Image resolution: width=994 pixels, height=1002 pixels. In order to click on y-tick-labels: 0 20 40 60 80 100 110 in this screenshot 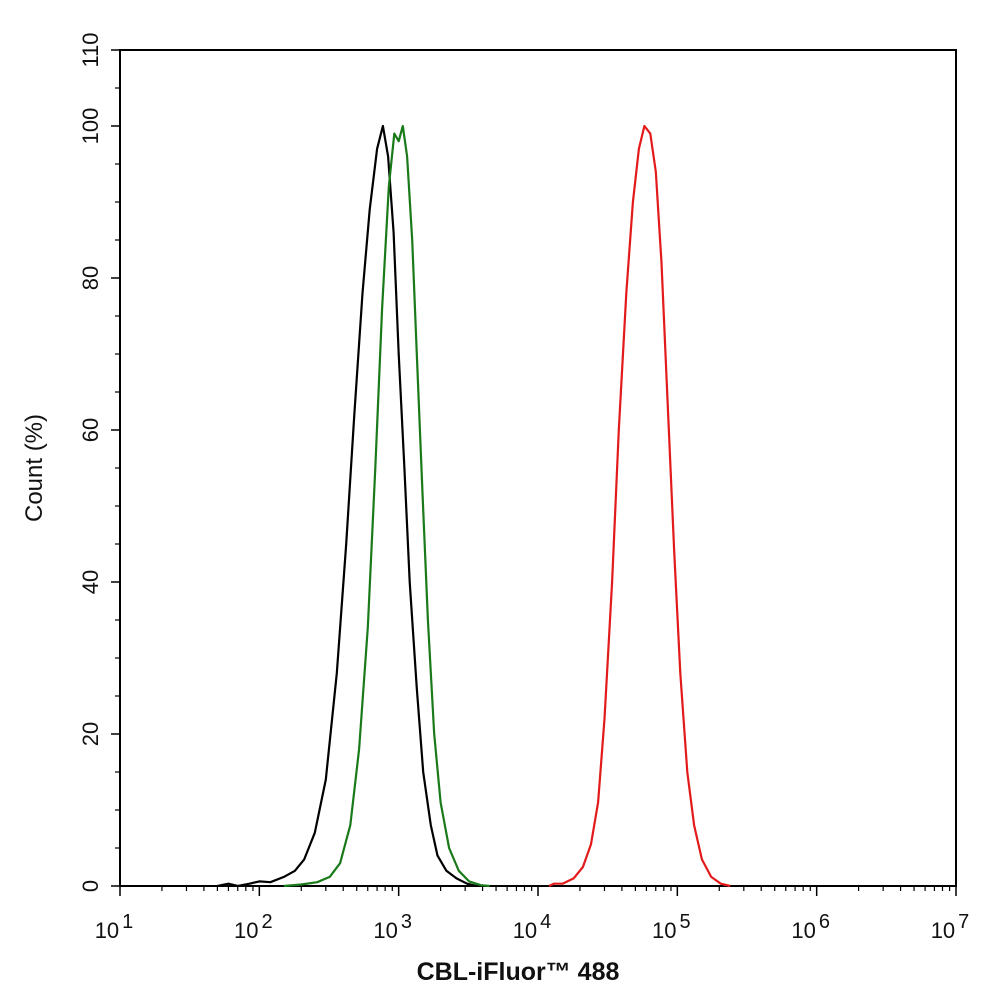, I will do `click(90, 462)`.